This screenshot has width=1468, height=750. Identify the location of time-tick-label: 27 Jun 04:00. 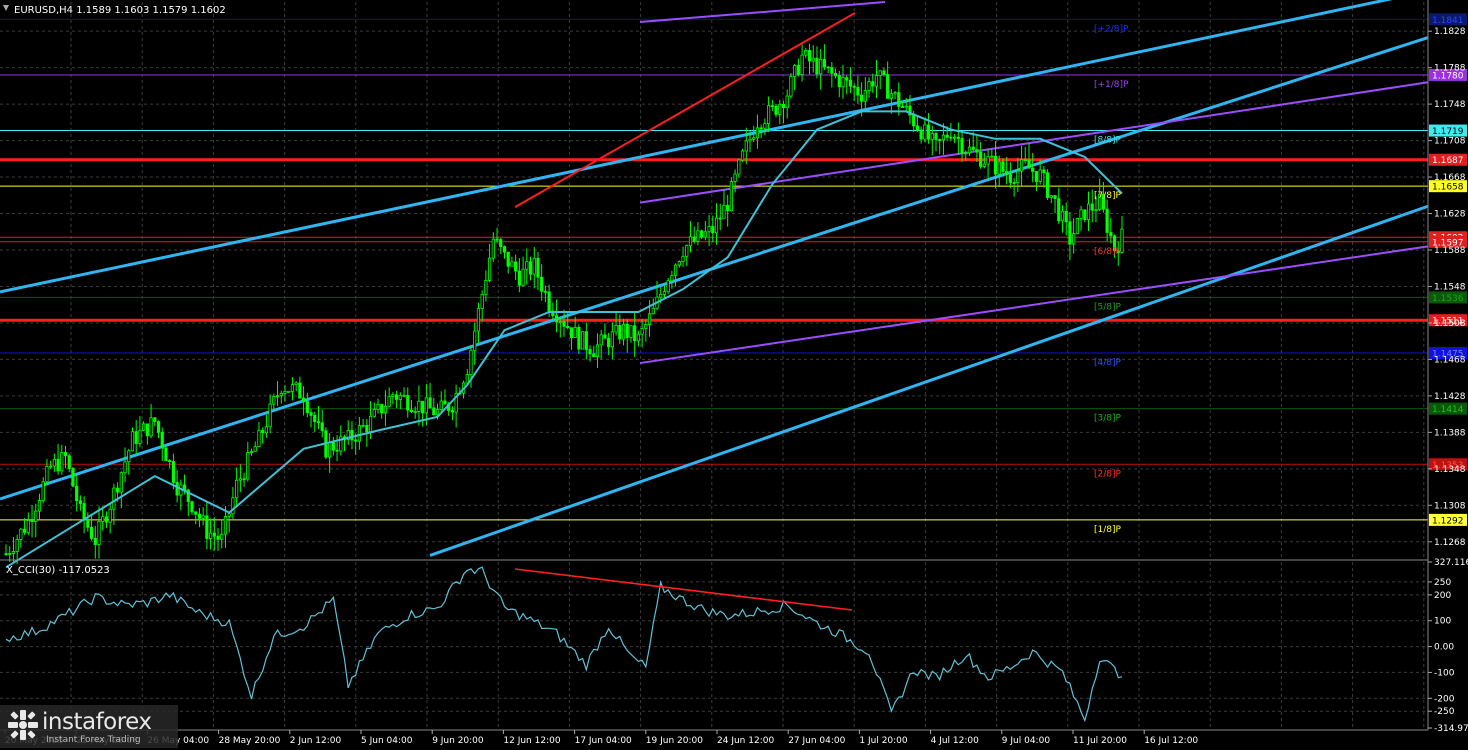
(816, 741).